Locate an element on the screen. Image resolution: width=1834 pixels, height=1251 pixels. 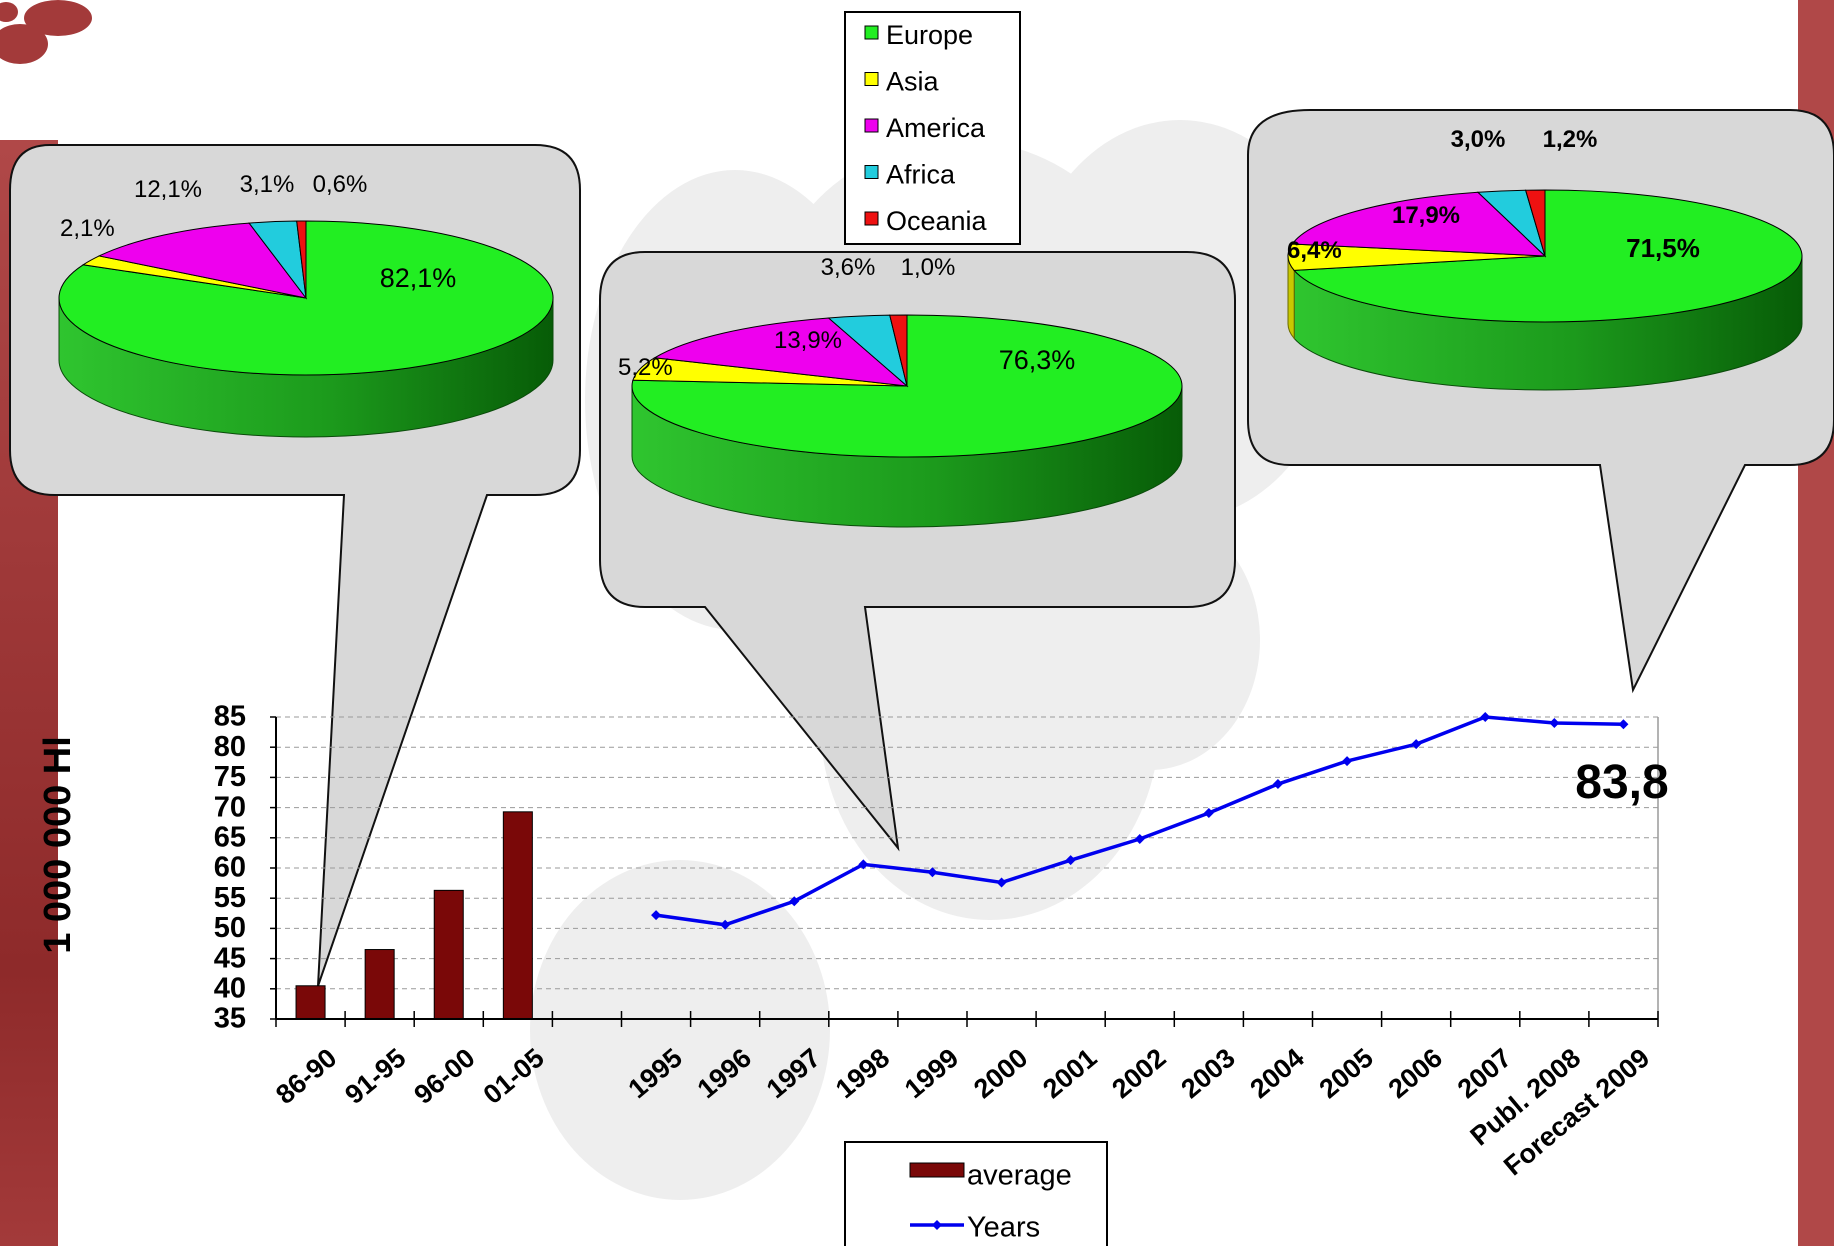
pie-legend-swatch-oceania is located at coordinates (871, 218).